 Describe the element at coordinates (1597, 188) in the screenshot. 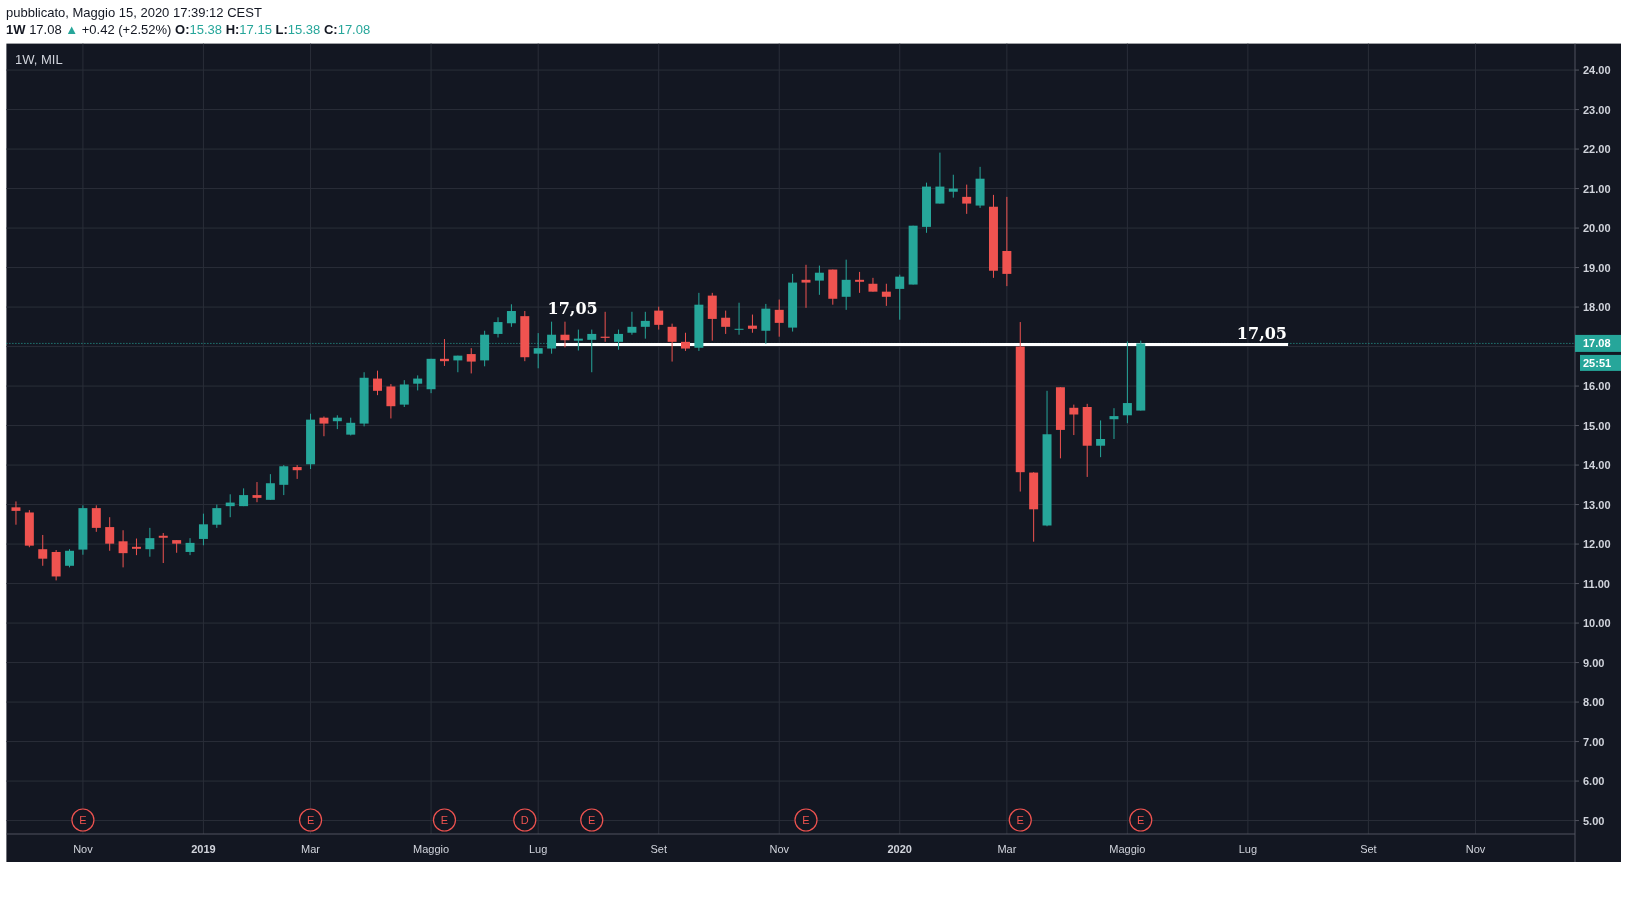

I see `y-tick-label: 21.00` at that location.